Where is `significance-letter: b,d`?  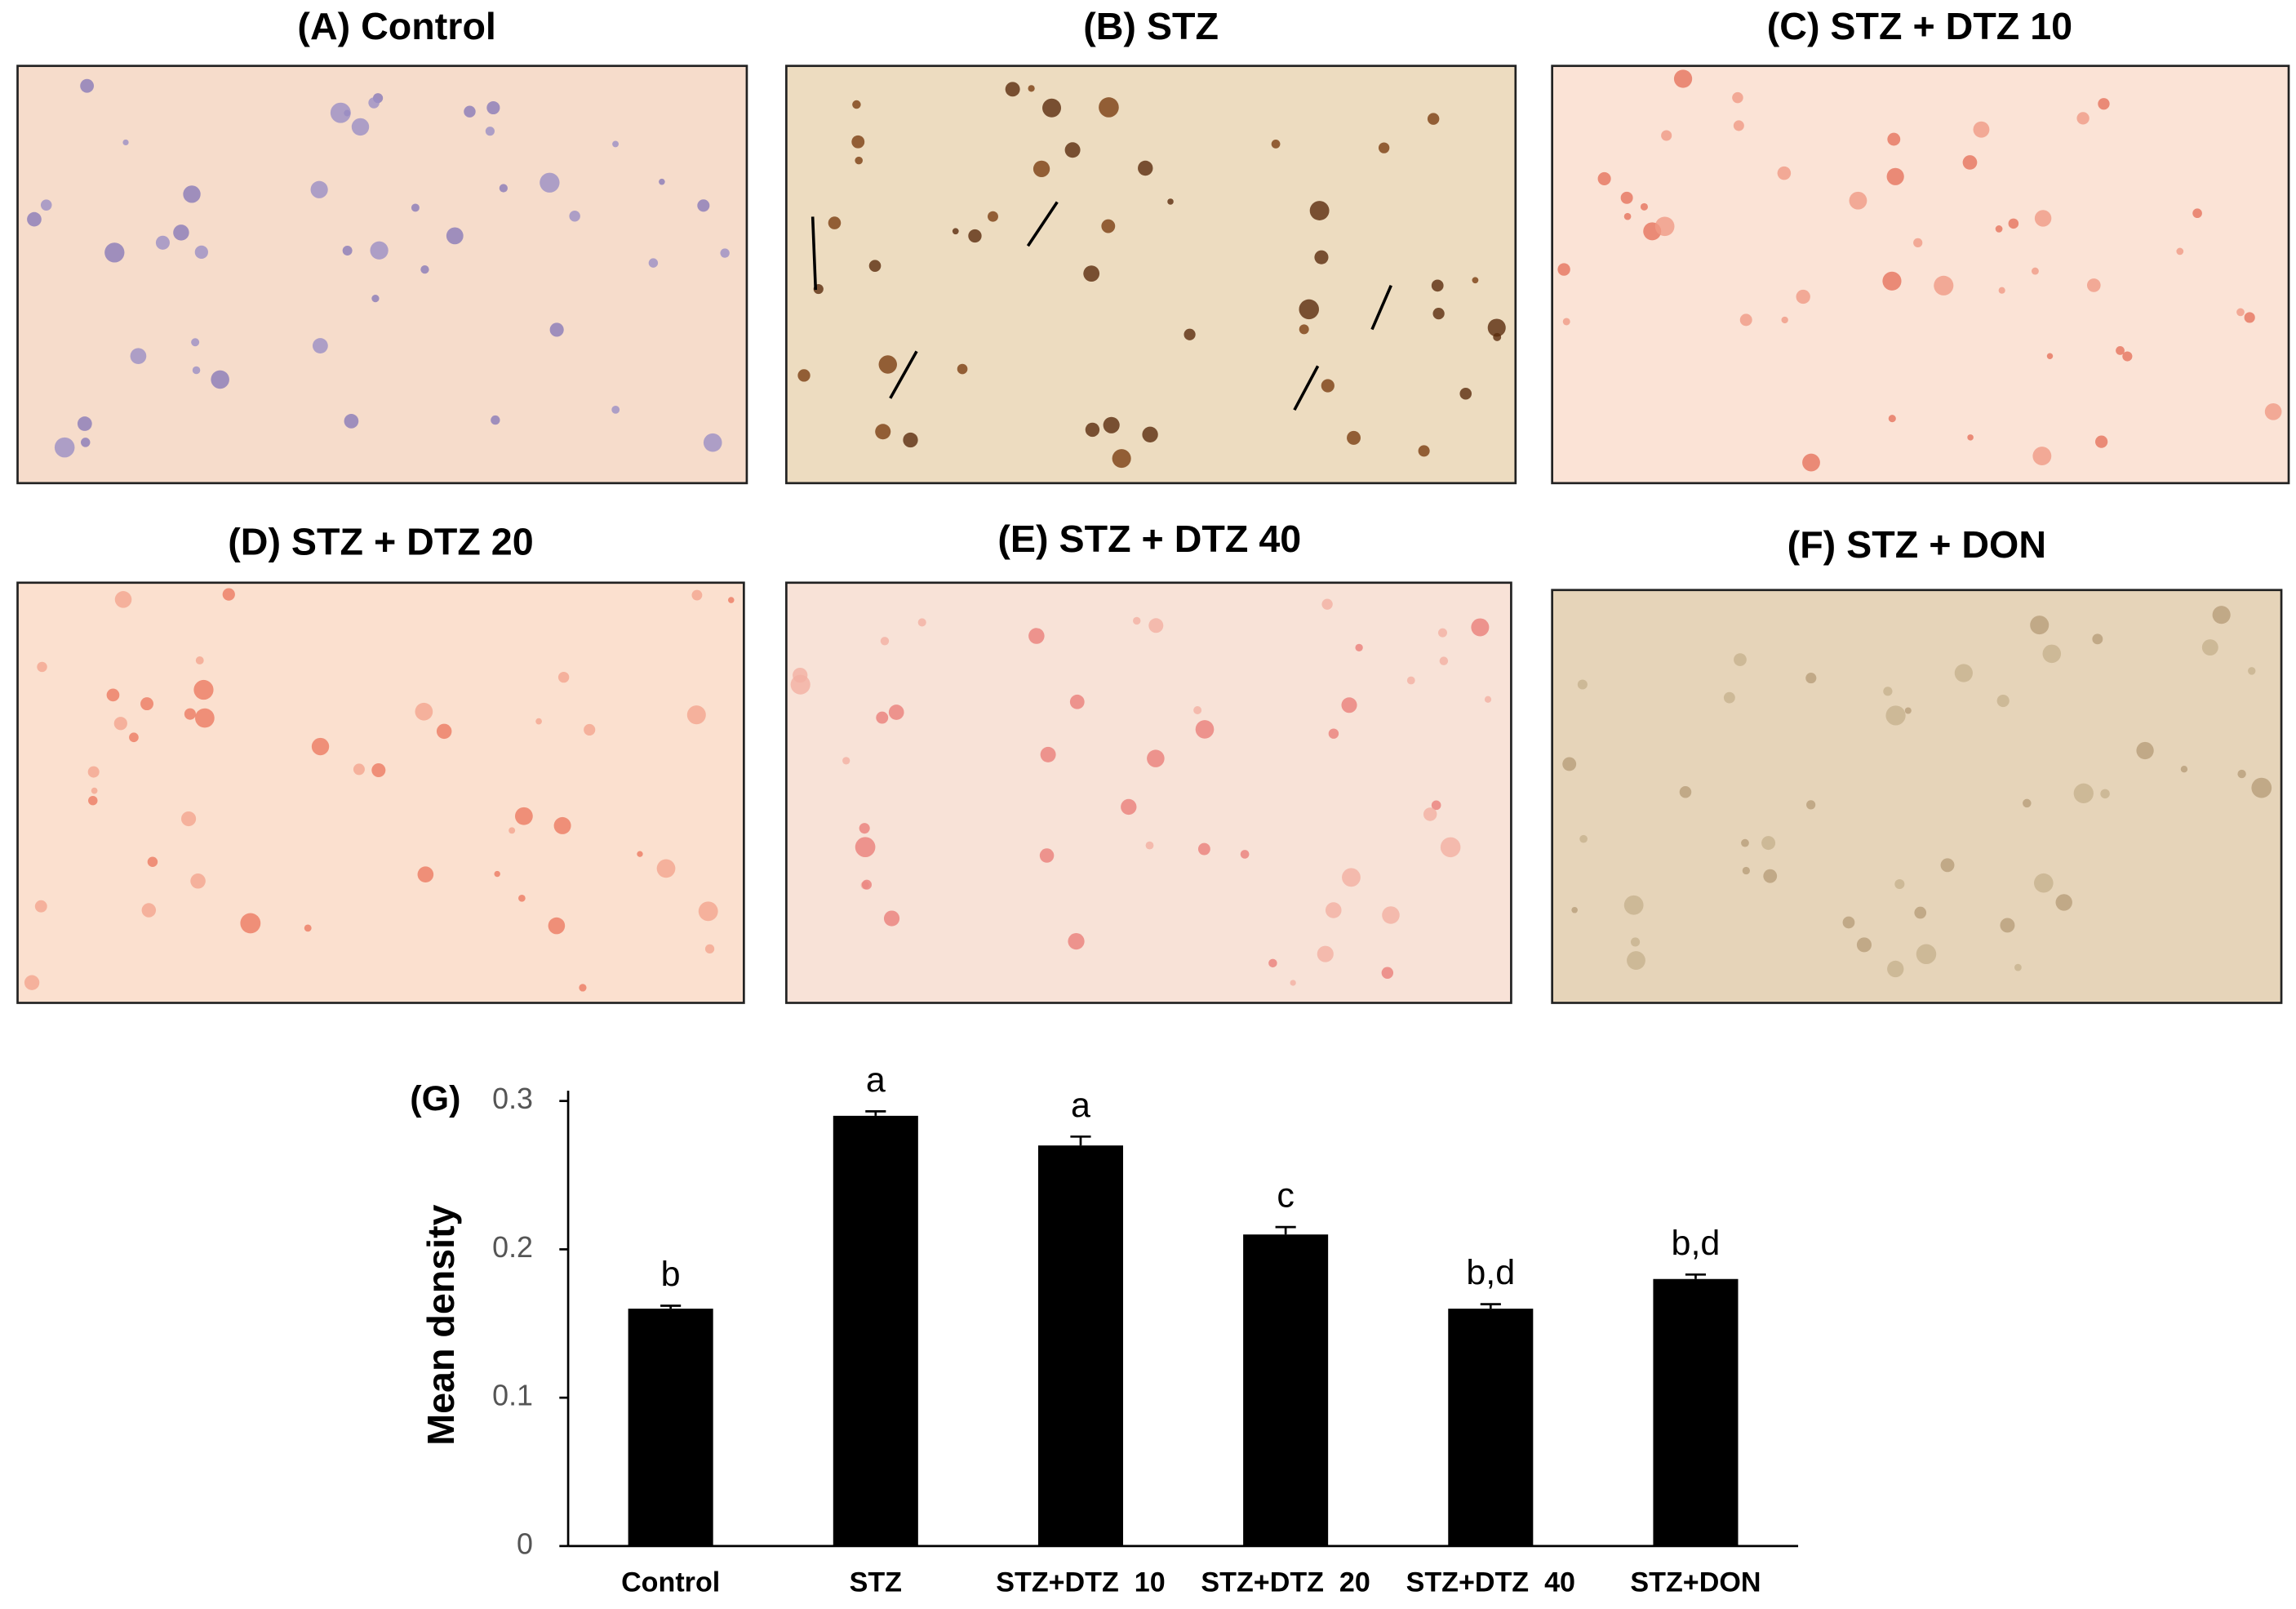
significance-letter: b,d is located at coordinates (1696, 1243).